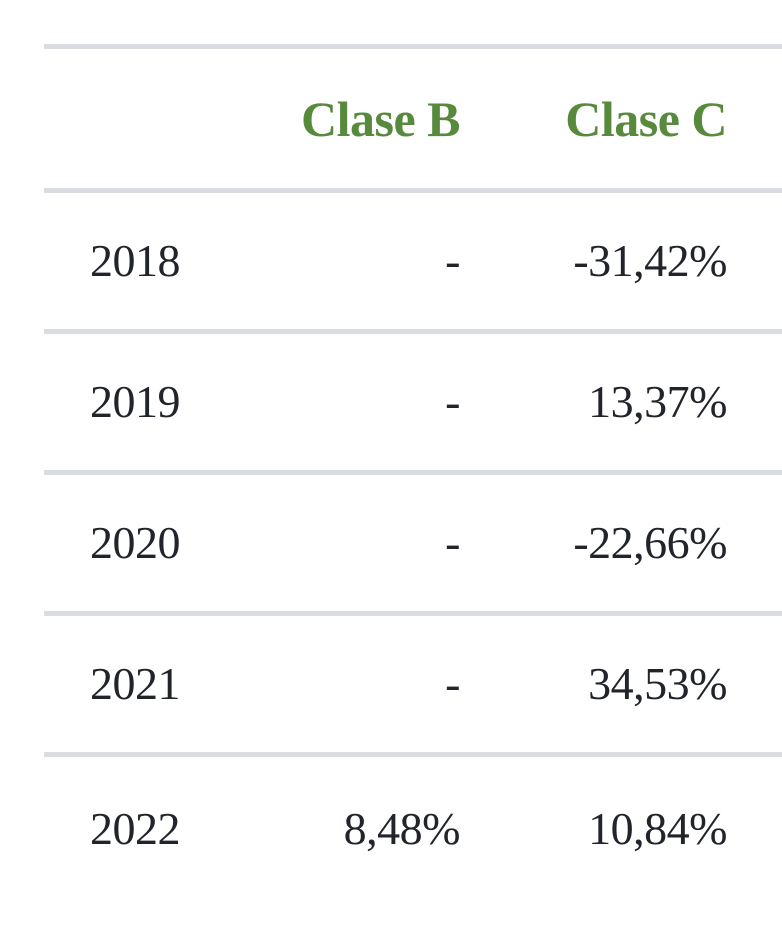  What do you see at coordinates (135, 683) in the screenshot?
I see `year-cell: 2021` at bounding box center [135, 683].